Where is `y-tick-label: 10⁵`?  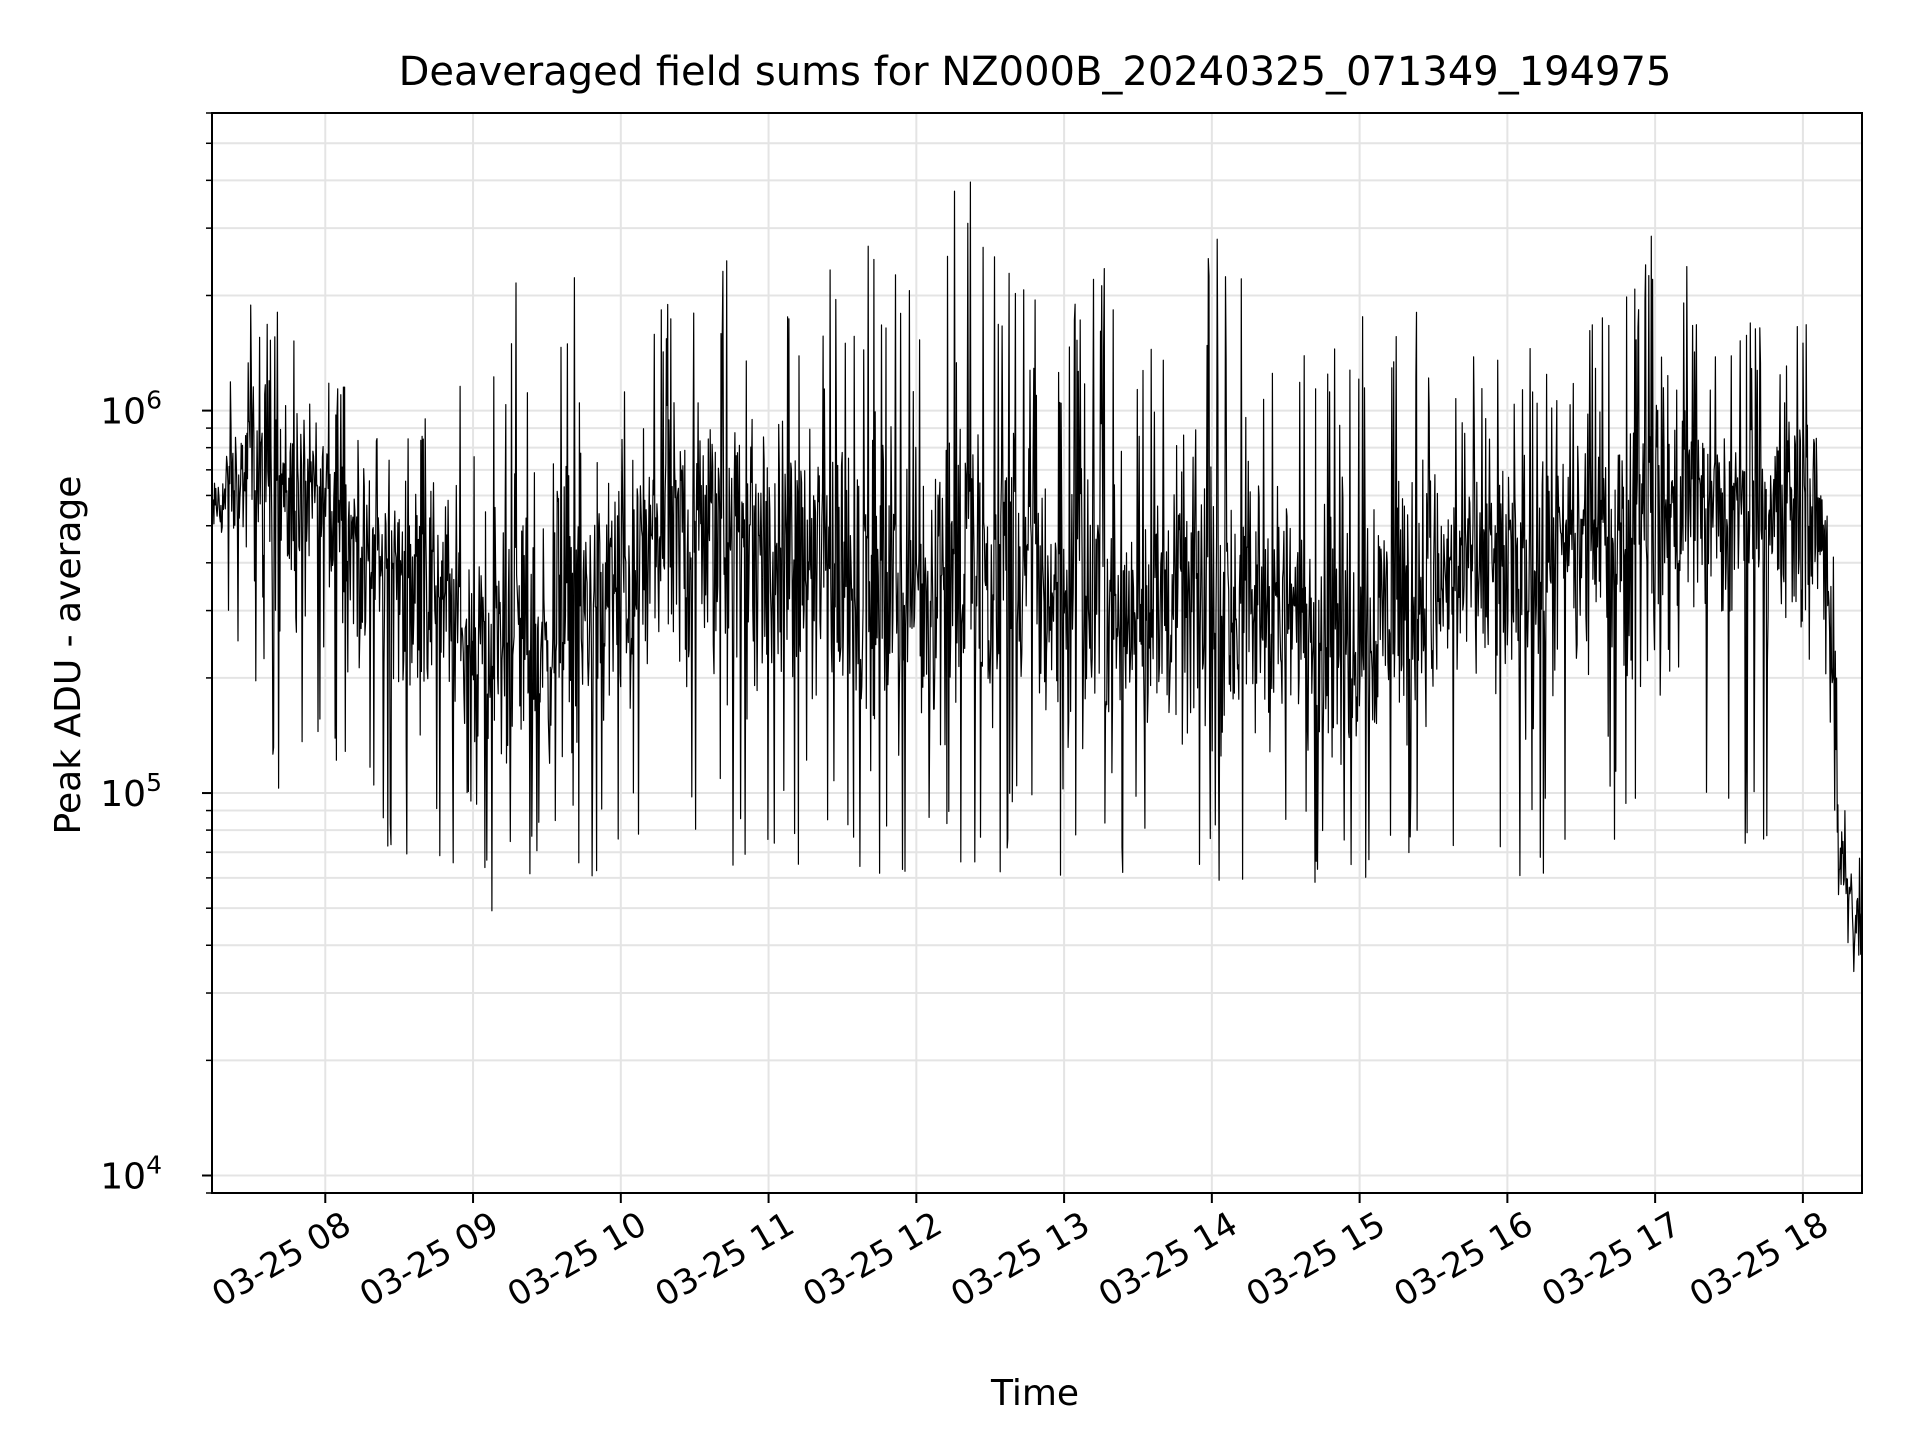 y-tick-label: 10⁵ is located at coordinates (131, 791).